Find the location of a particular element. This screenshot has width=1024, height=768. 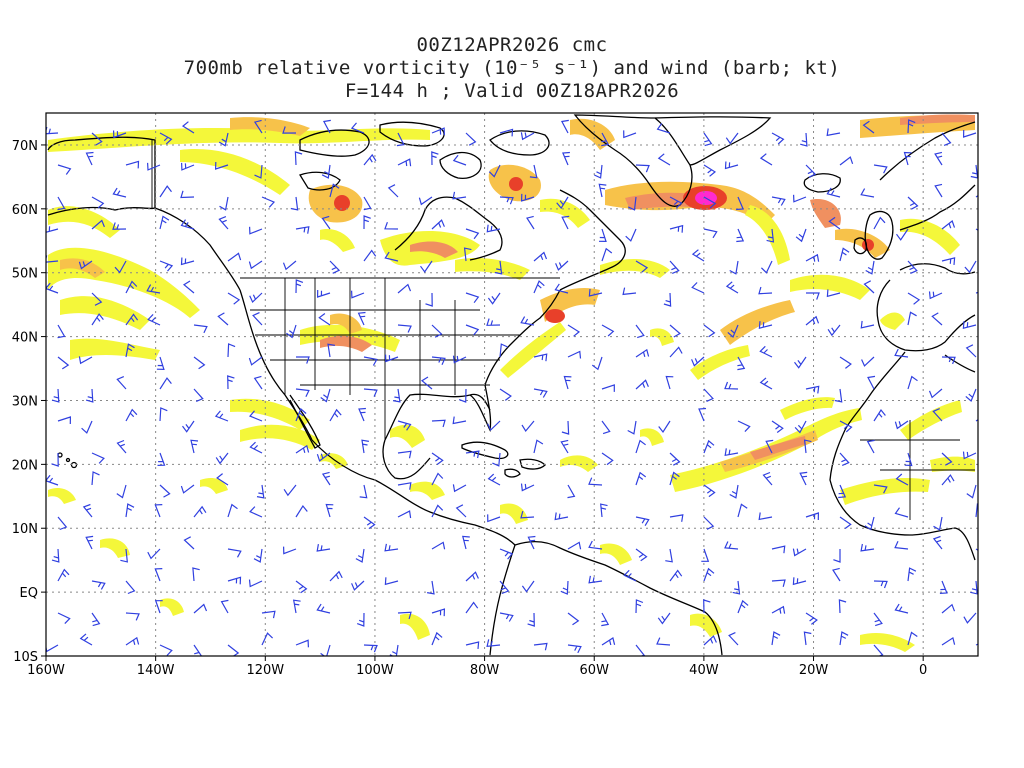

y-tick-label: EQ is located at coordinates (29, 593).